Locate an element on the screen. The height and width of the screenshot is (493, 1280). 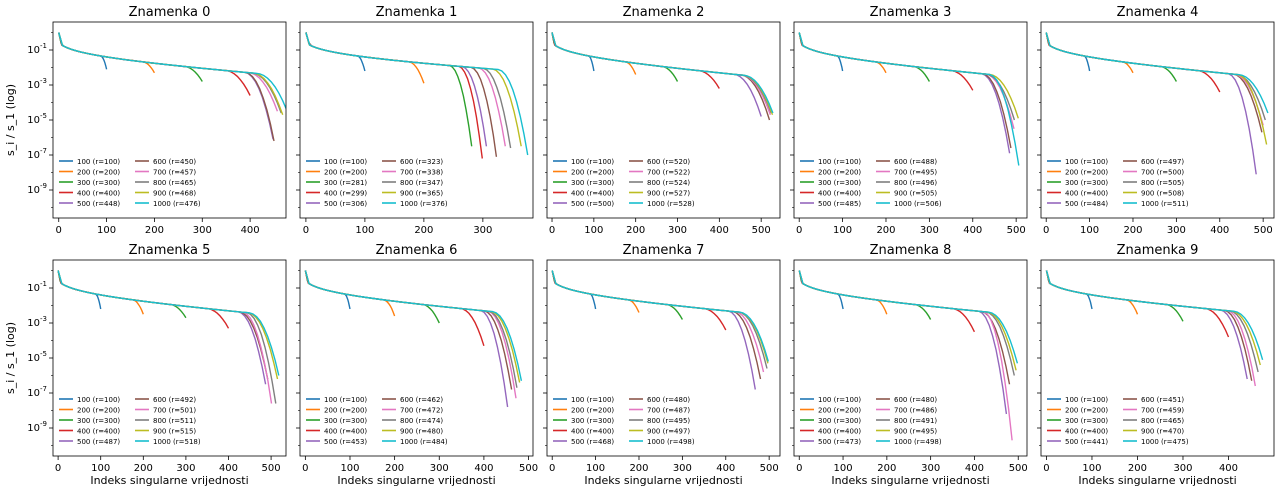
legend-entry: 400 (r=400) is located at coordinates (345, 432).